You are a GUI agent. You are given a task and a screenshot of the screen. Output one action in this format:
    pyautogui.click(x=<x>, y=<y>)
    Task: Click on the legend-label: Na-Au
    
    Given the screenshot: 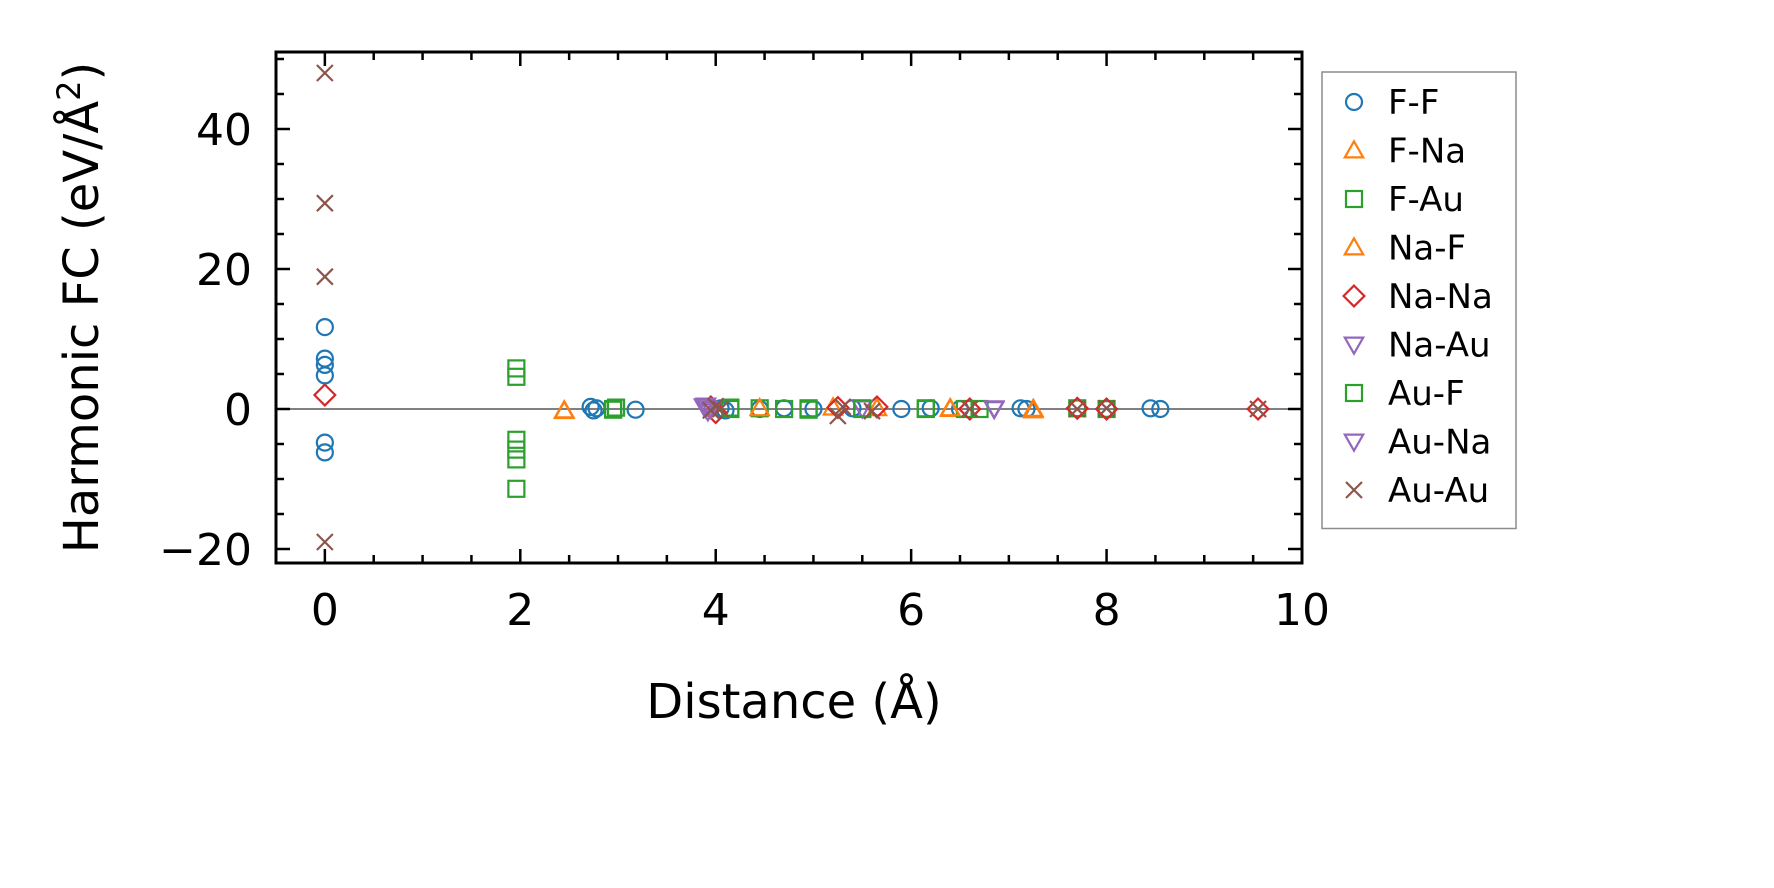 What is the action you would take?
    pyautogui.click(x=1439, y=346)
    